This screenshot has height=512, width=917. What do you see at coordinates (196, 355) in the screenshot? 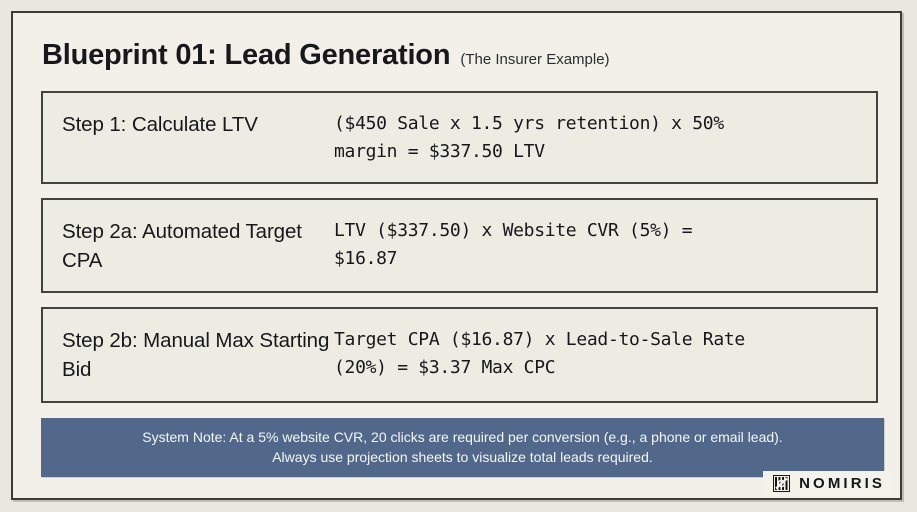
I see `step-label-3: Step 2b: Manual Max Starting Bid` at bounding box center [196, 355].